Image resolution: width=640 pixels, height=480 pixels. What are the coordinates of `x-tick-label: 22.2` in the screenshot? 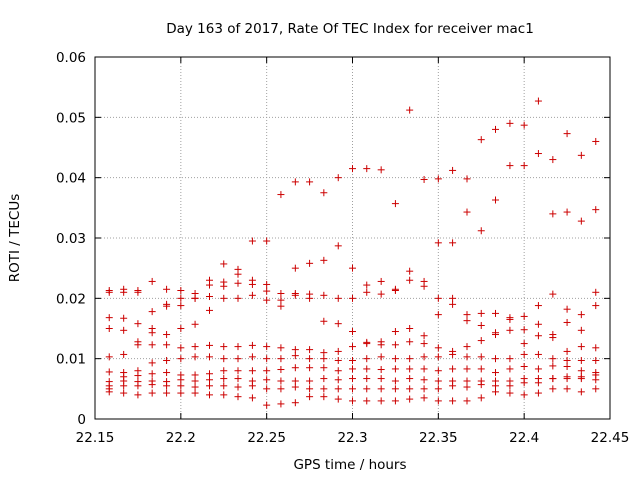 It's located at (181, 438).